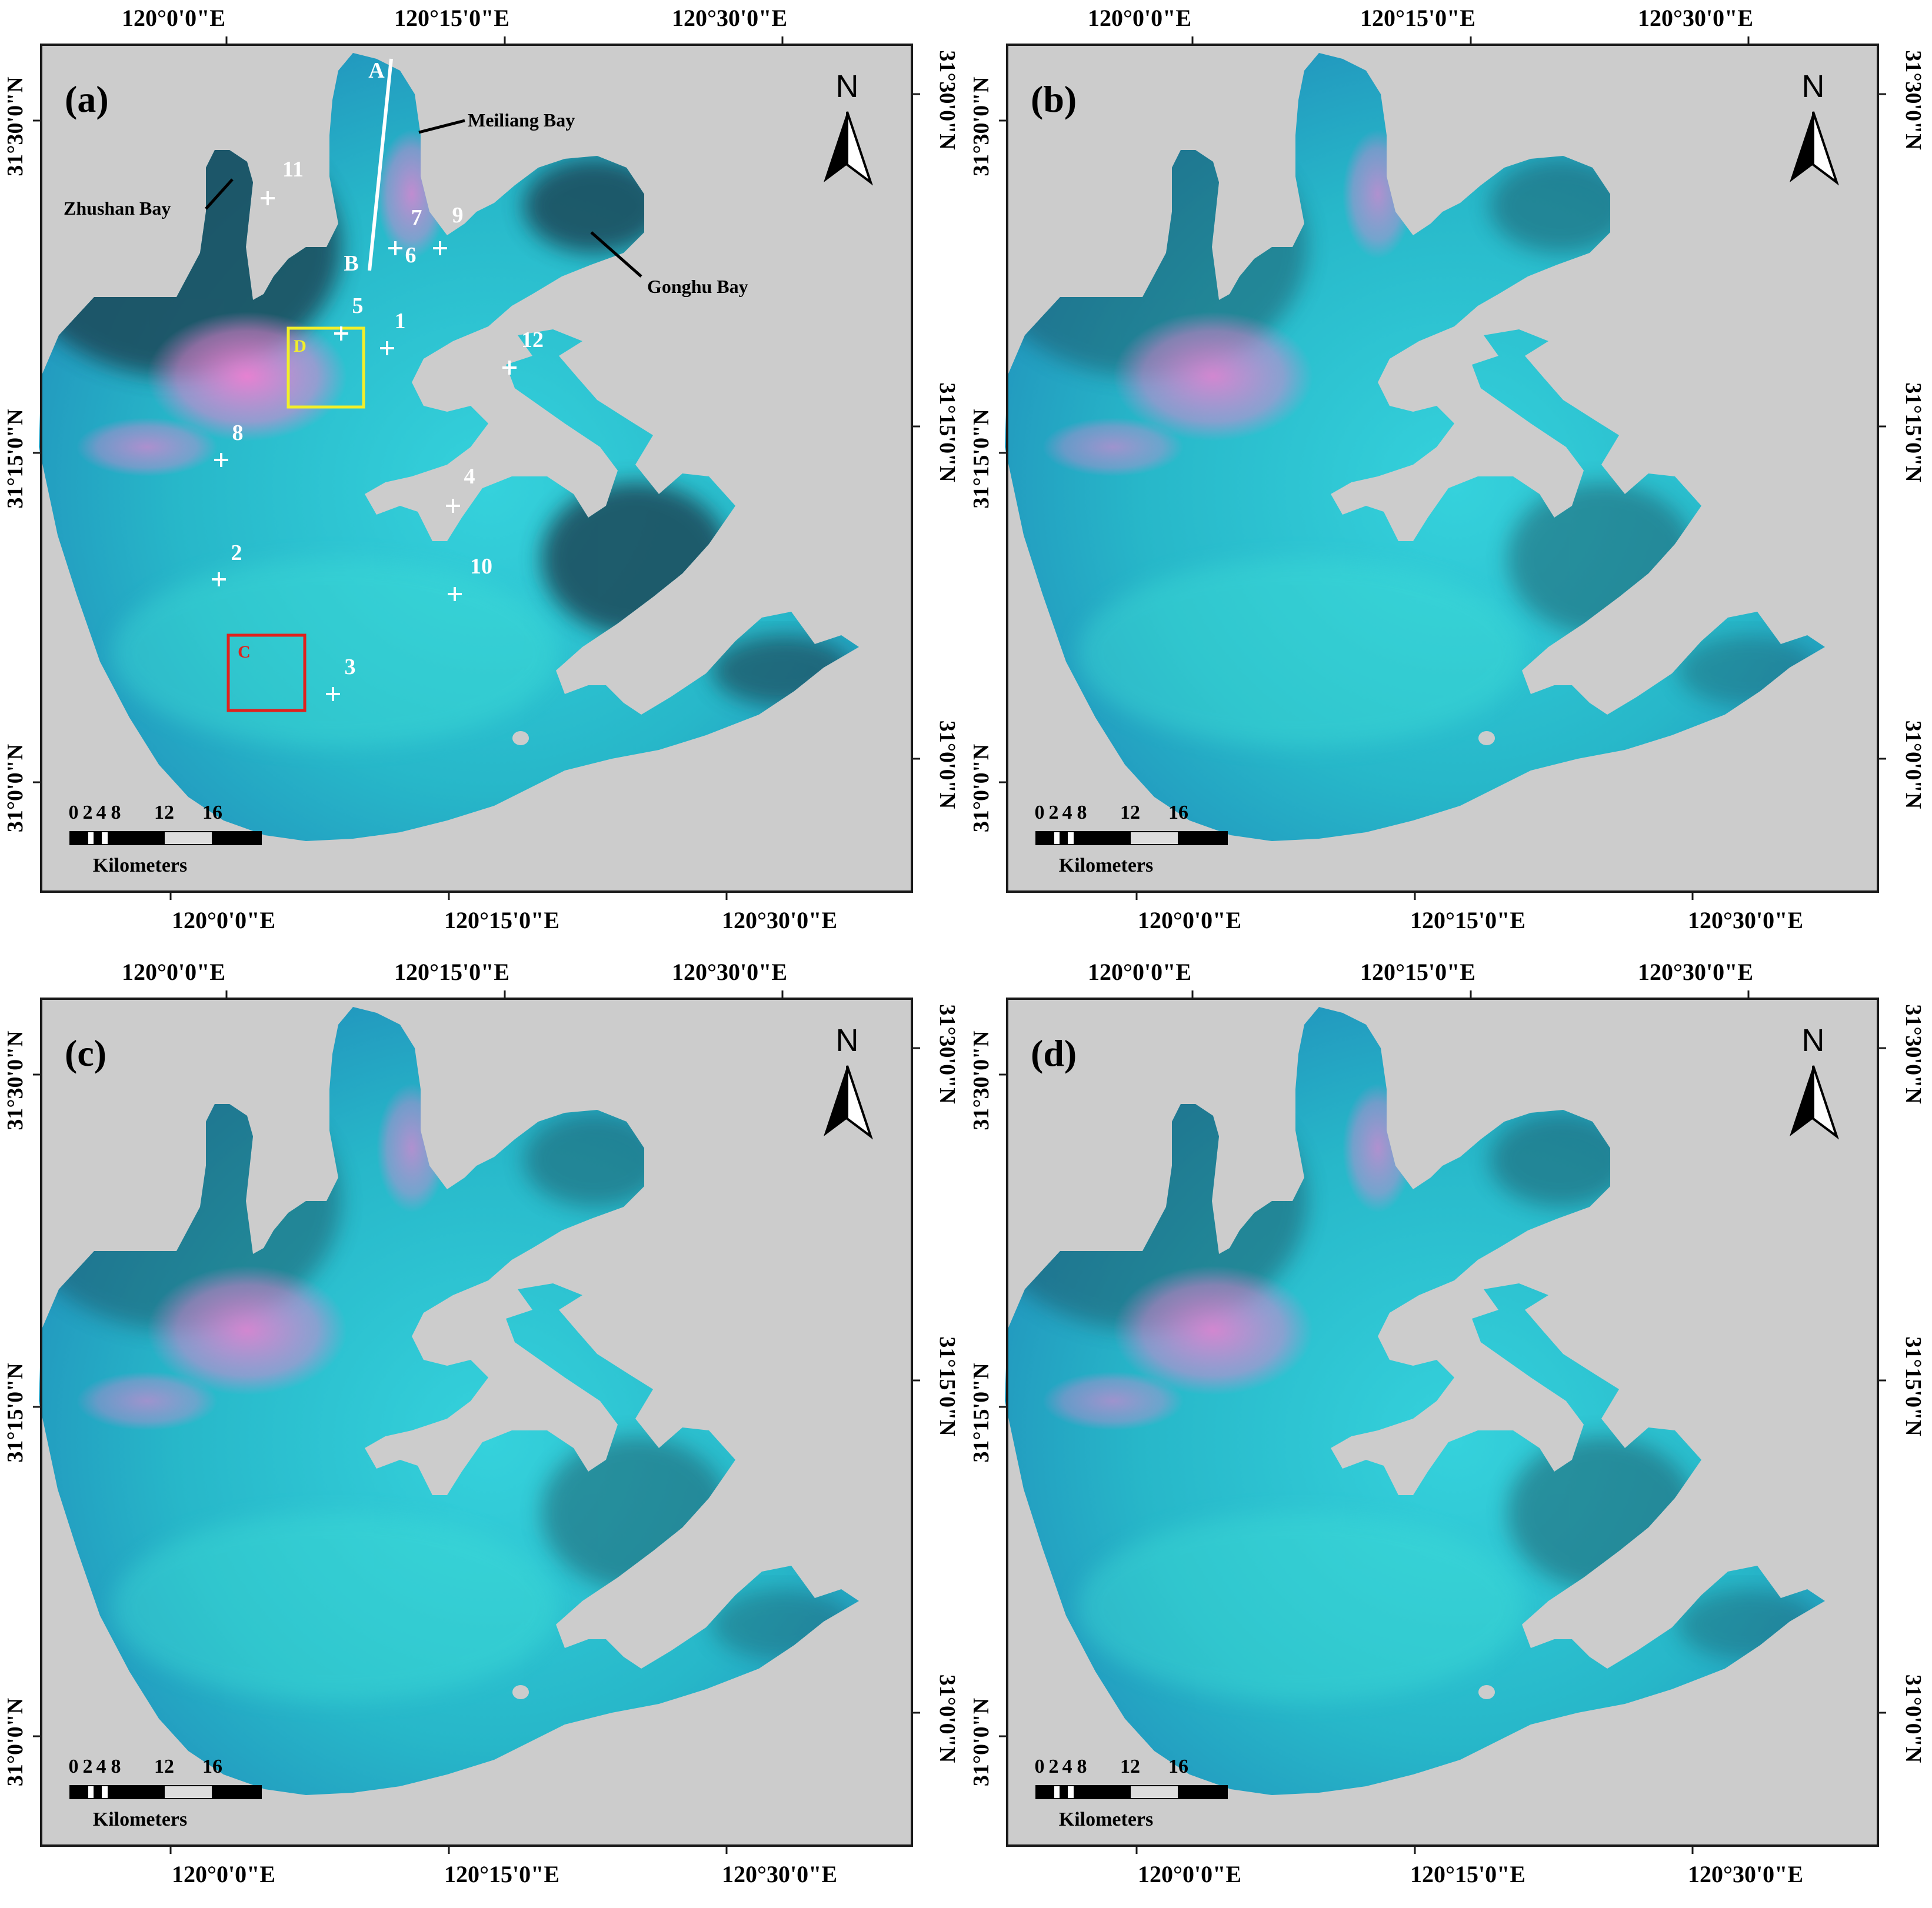  I want to click on scale-tick: 4, so click(1067, 1766).